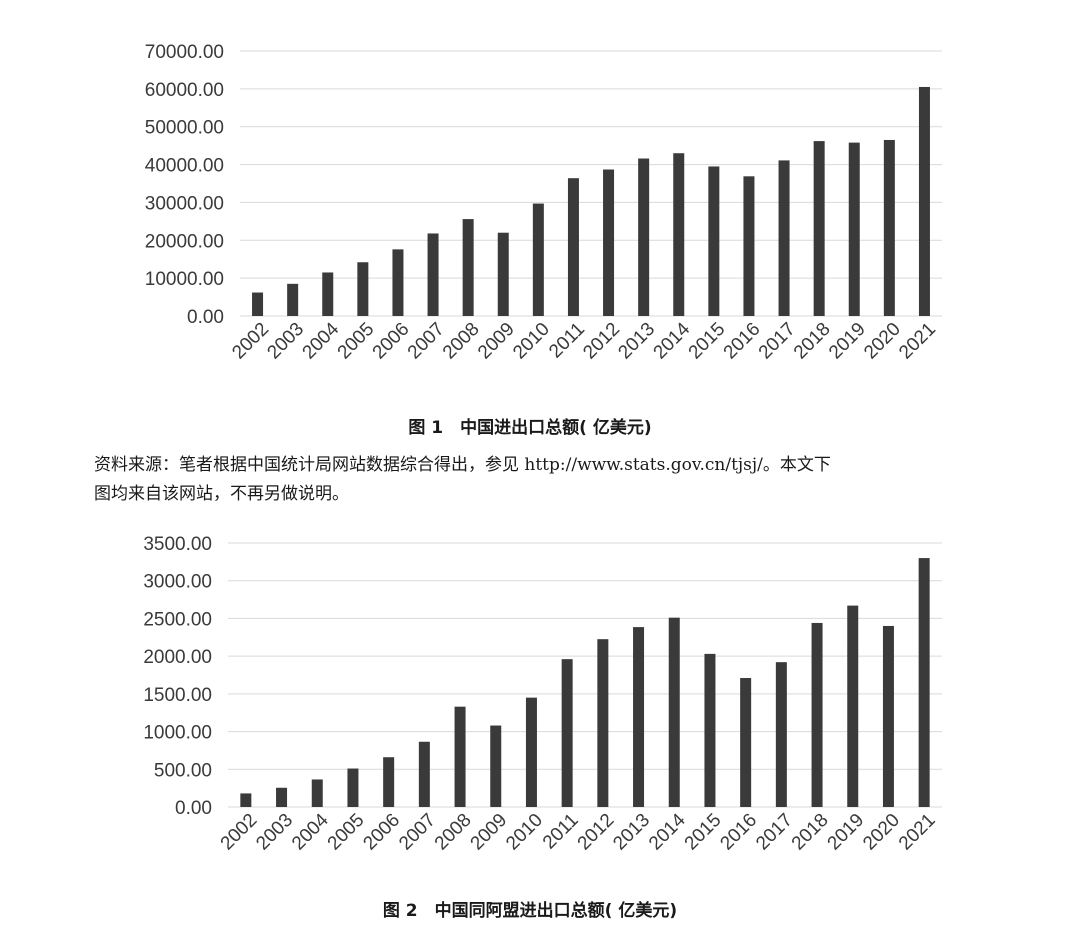  Describe the element at coordinates (854, 229) in the screenshot. I see `chart1-bar-2019` at that location.